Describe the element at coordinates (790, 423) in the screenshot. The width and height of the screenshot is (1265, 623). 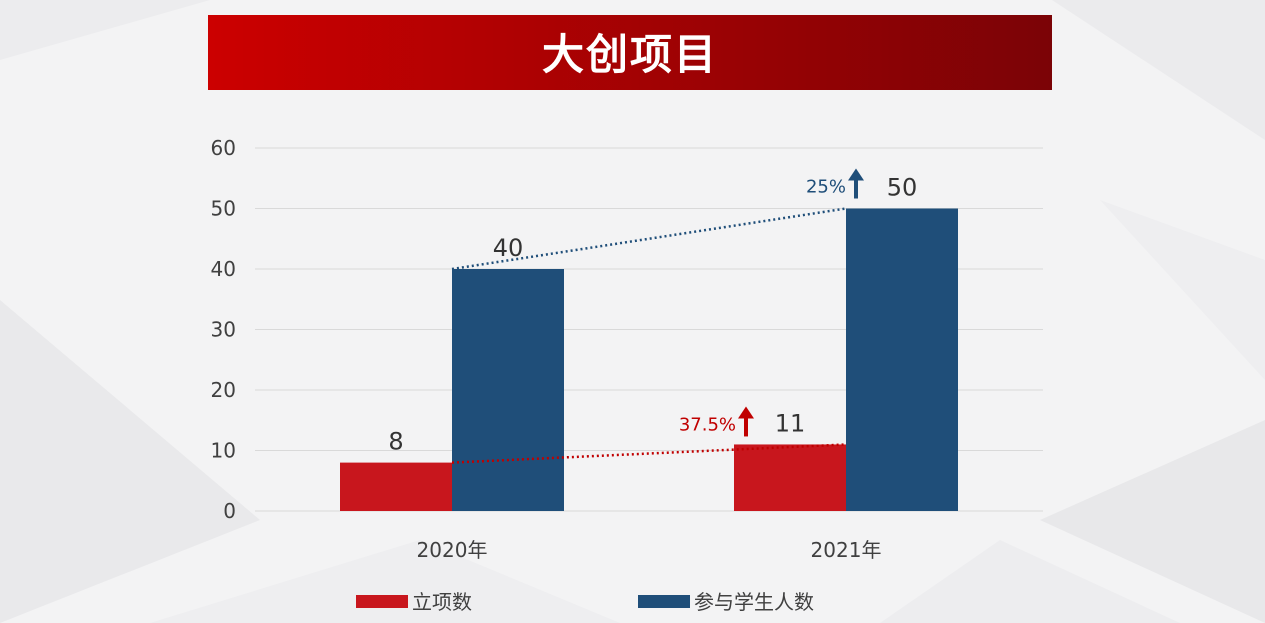
I see `data-label: 11` at that location.